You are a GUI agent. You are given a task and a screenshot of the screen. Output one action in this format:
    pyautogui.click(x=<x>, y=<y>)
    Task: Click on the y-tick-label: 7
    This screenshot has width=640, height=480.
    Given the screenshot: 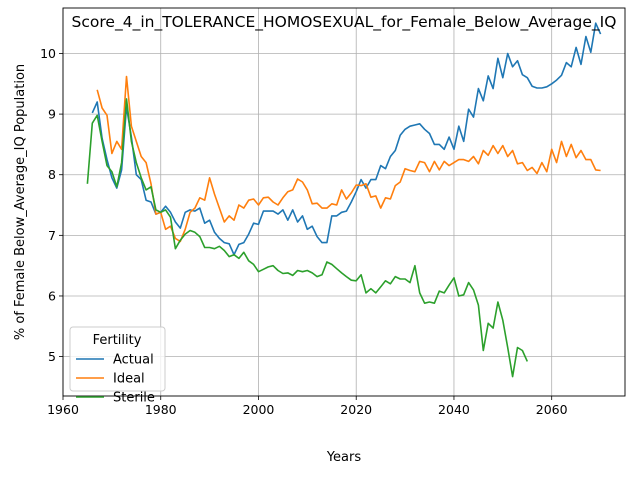 What is the action you would take?
    pyautogui.click(x=52, y=235)
    